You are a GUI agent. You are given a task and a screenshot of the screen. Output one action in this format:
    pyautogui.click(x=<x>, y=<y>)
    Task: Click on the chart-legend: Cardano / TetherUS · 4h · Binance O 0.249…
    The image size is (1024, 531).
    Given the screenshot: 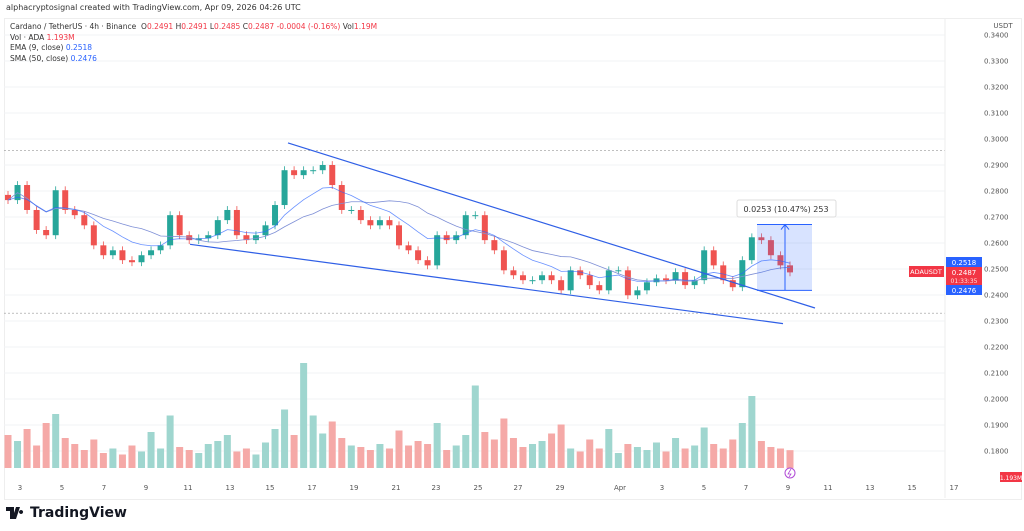 What is the action you would take?
    pyautogui.click(x=193, y=43)
    